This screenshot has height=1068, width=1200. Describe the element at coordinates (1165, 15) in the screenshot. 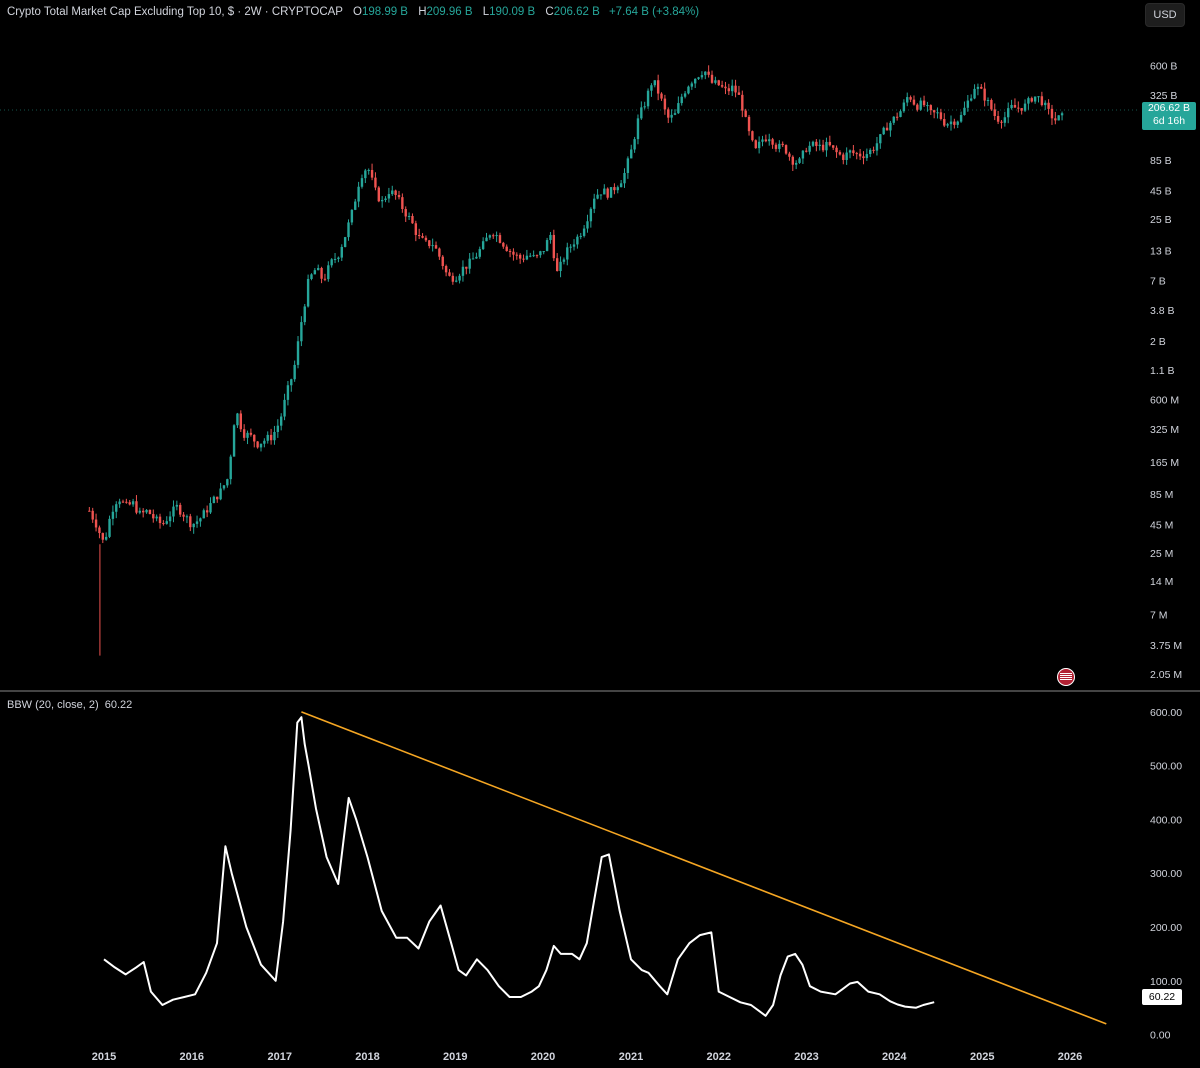

I see `currency-button: USD` at that location.